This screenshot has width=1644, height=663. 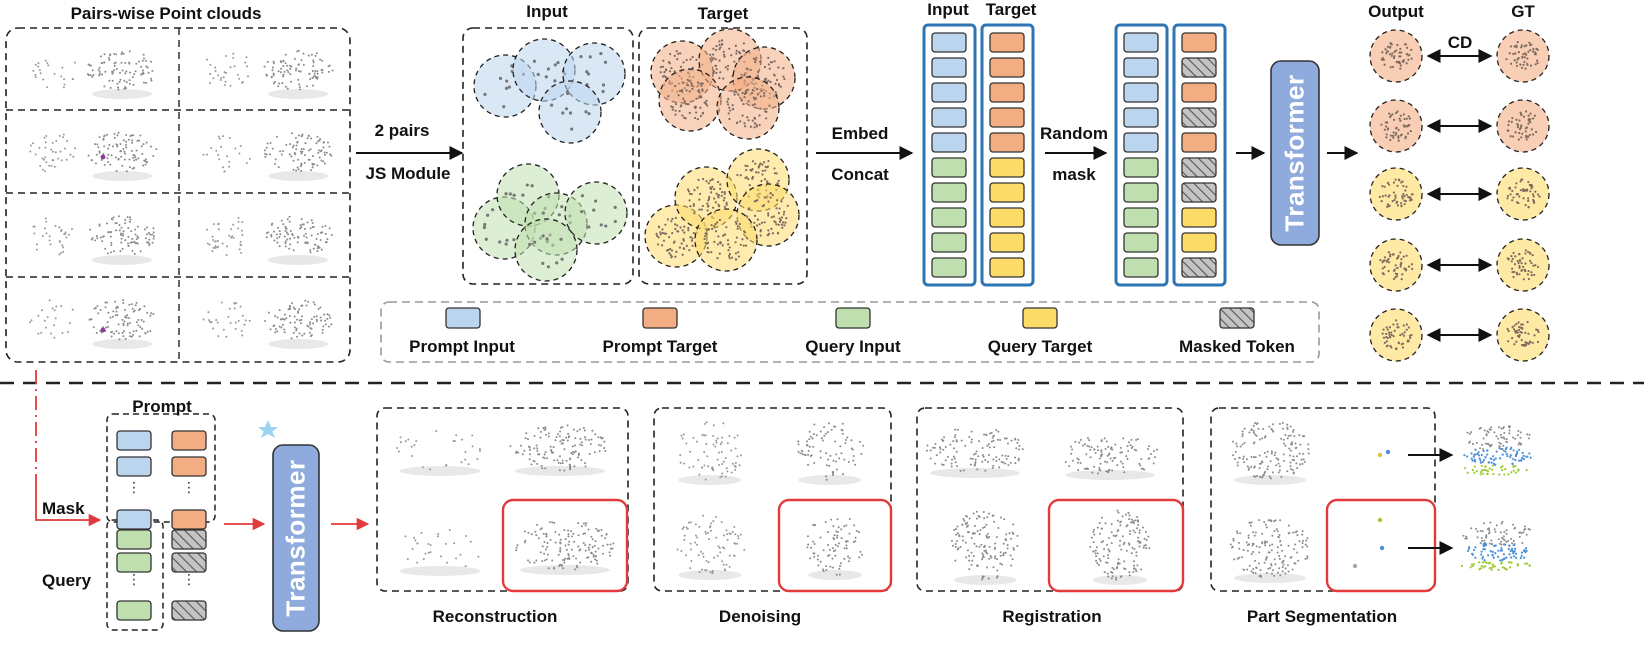 What do you see at coordinates (67, 580) in the screenshot?
I see `query-label: Query` at bounding box center [67, 580].